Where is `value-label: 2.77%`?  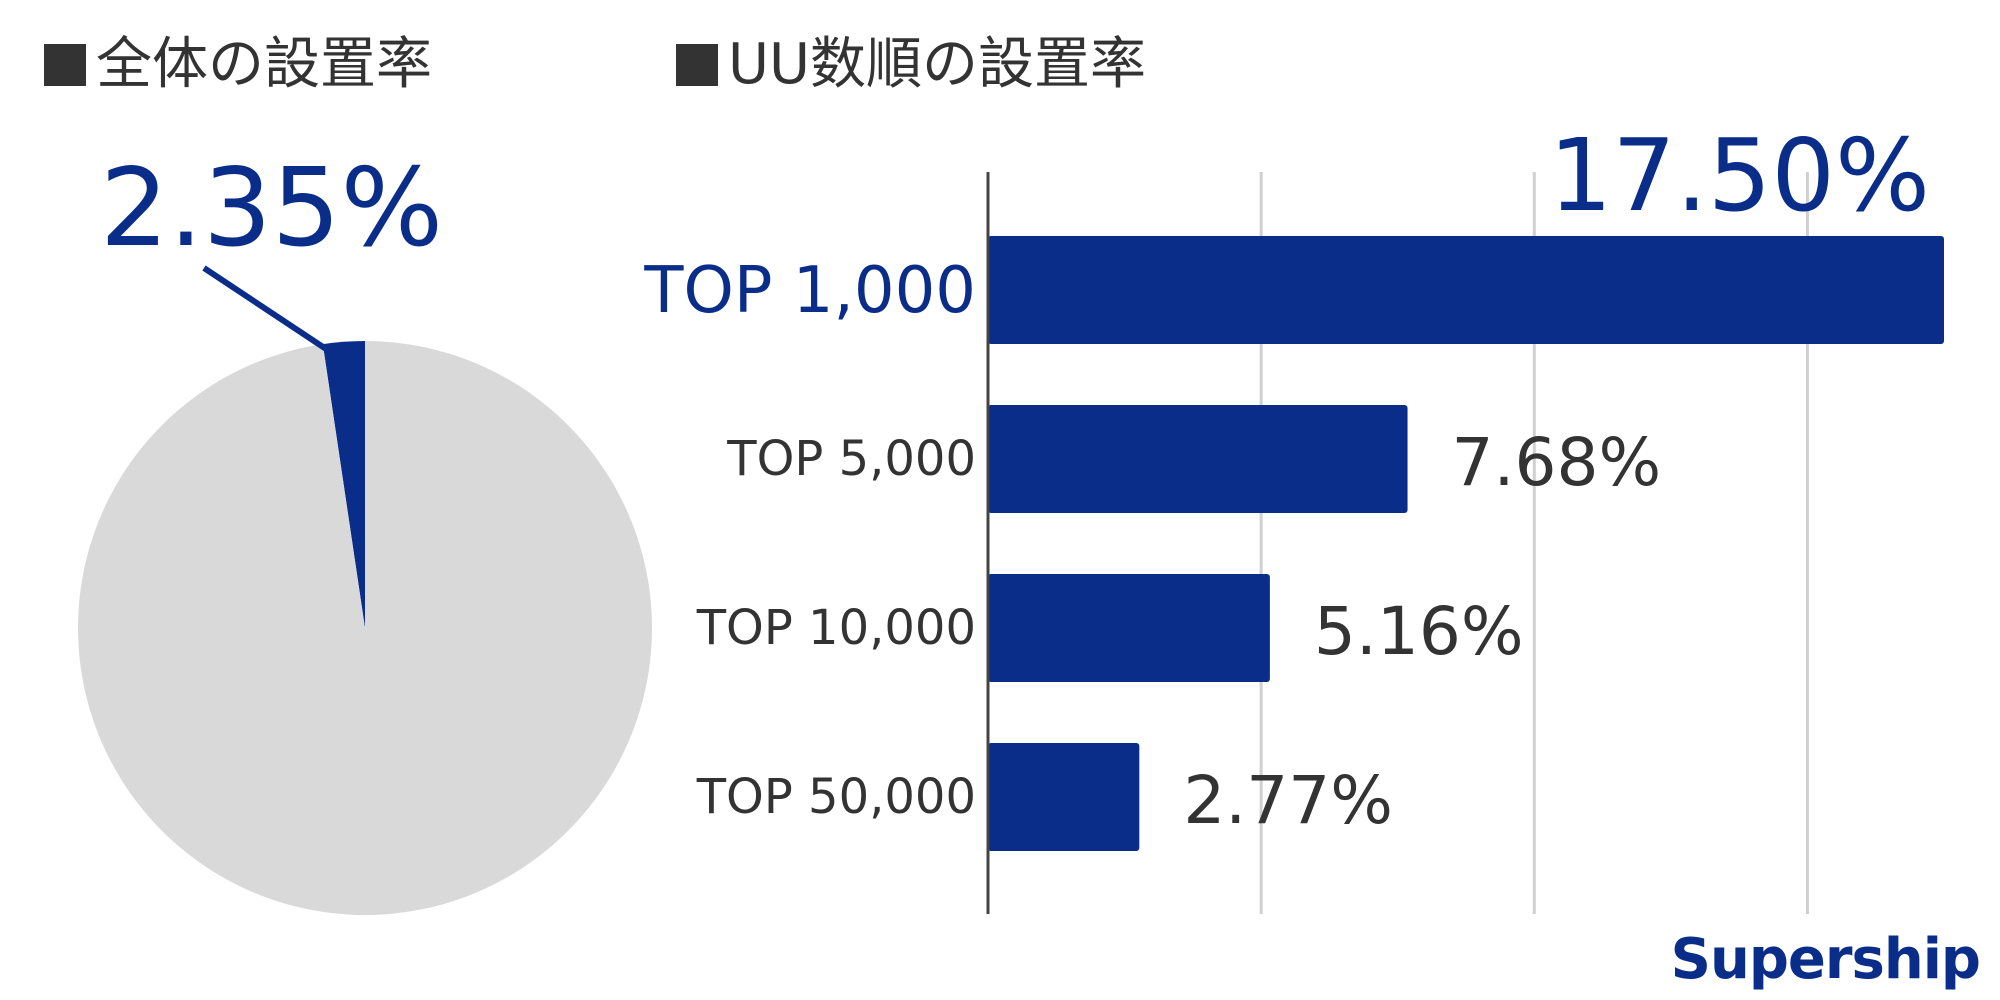 value-label: 2.77% is located at coordinates (1288, 800).